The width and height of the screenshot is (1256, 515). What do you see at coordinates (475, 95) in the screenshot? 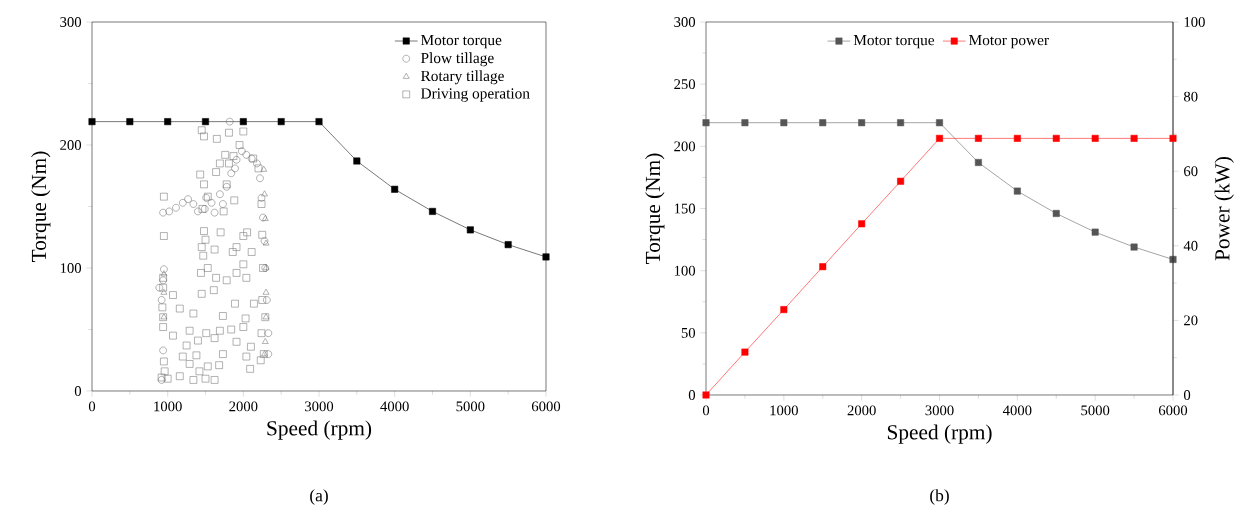
I see `legend-label: Driving operation` at bounding box center [475, 95].